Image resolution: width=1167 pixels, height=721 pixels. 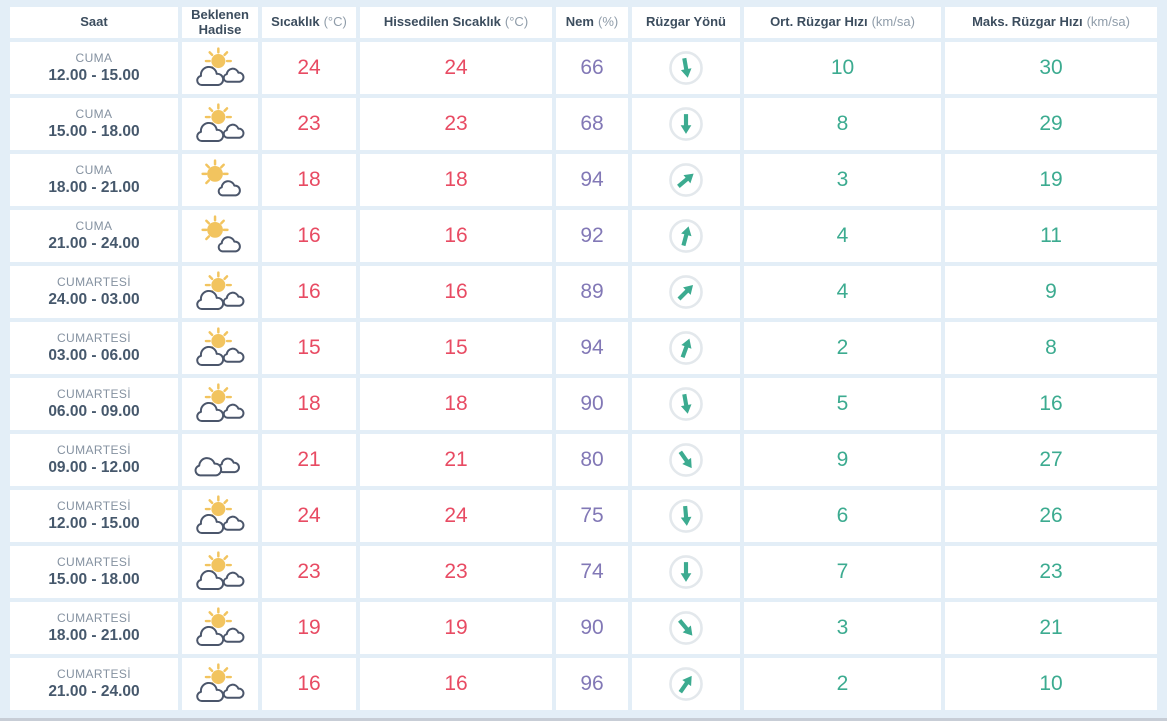 What do you see at coordinates (456, 347) in the screenshot?
I see `feels-like-value: 15` at bounding box center [456, 347].